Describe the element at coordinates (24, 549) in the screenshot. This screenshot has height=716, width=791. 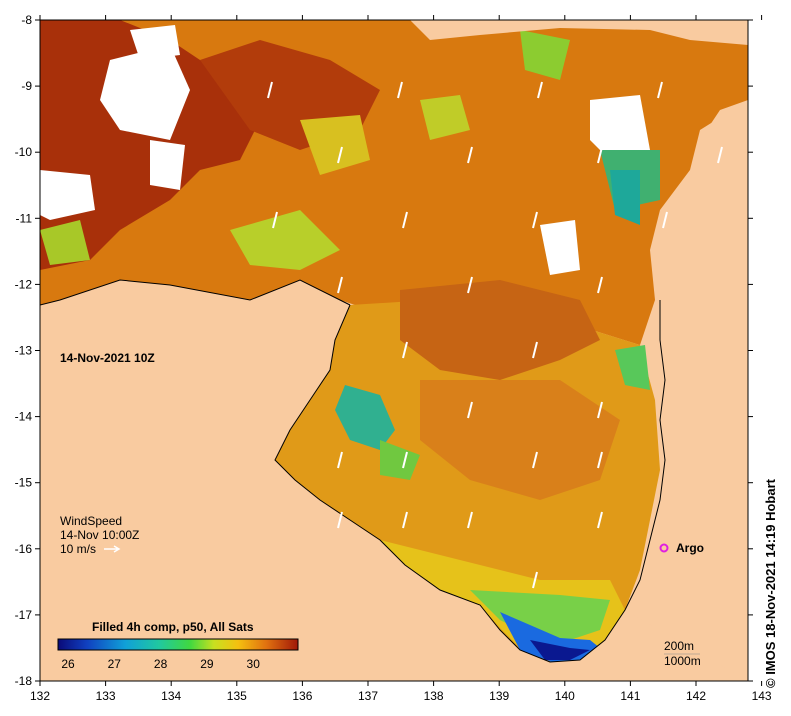
I see `y-tick-label: -16` at that location.